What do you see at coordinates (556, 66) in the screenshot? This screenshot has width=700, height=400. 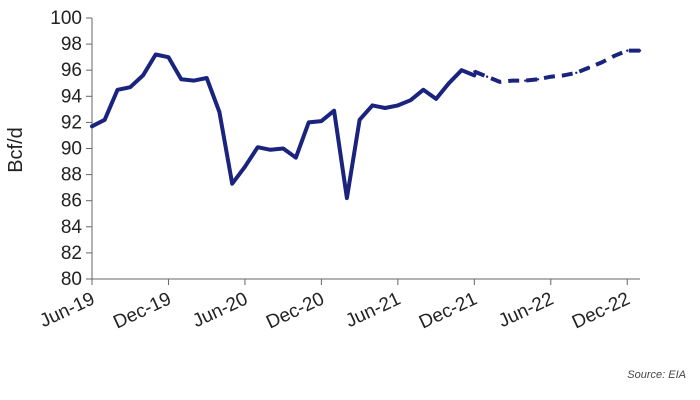 I see `forecast-series-line` at bounding box center [556, 66].